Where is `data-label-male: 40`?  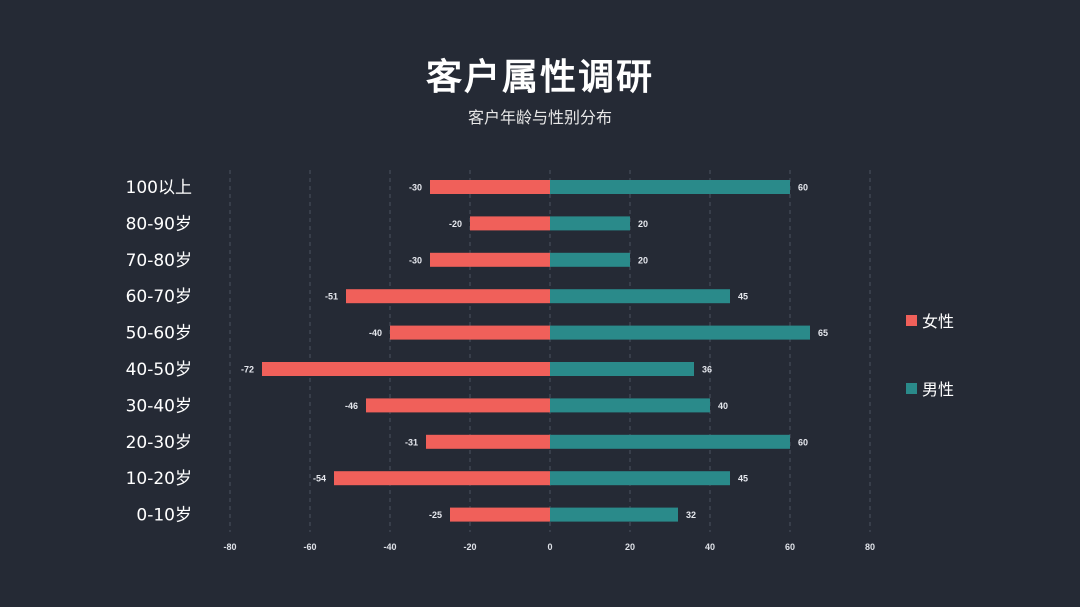
data-label-male: 40 is located at coordinates (723, 406).